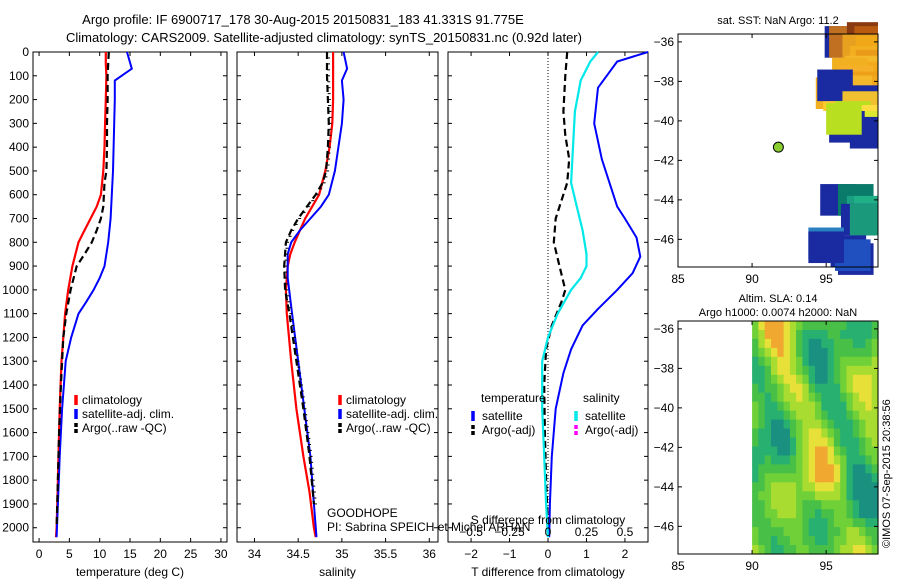  What do you see at coordinates (601, 398) in the screenshot?
I see `legend-heading-salinity: salinity` at bounding box center [601, 398].